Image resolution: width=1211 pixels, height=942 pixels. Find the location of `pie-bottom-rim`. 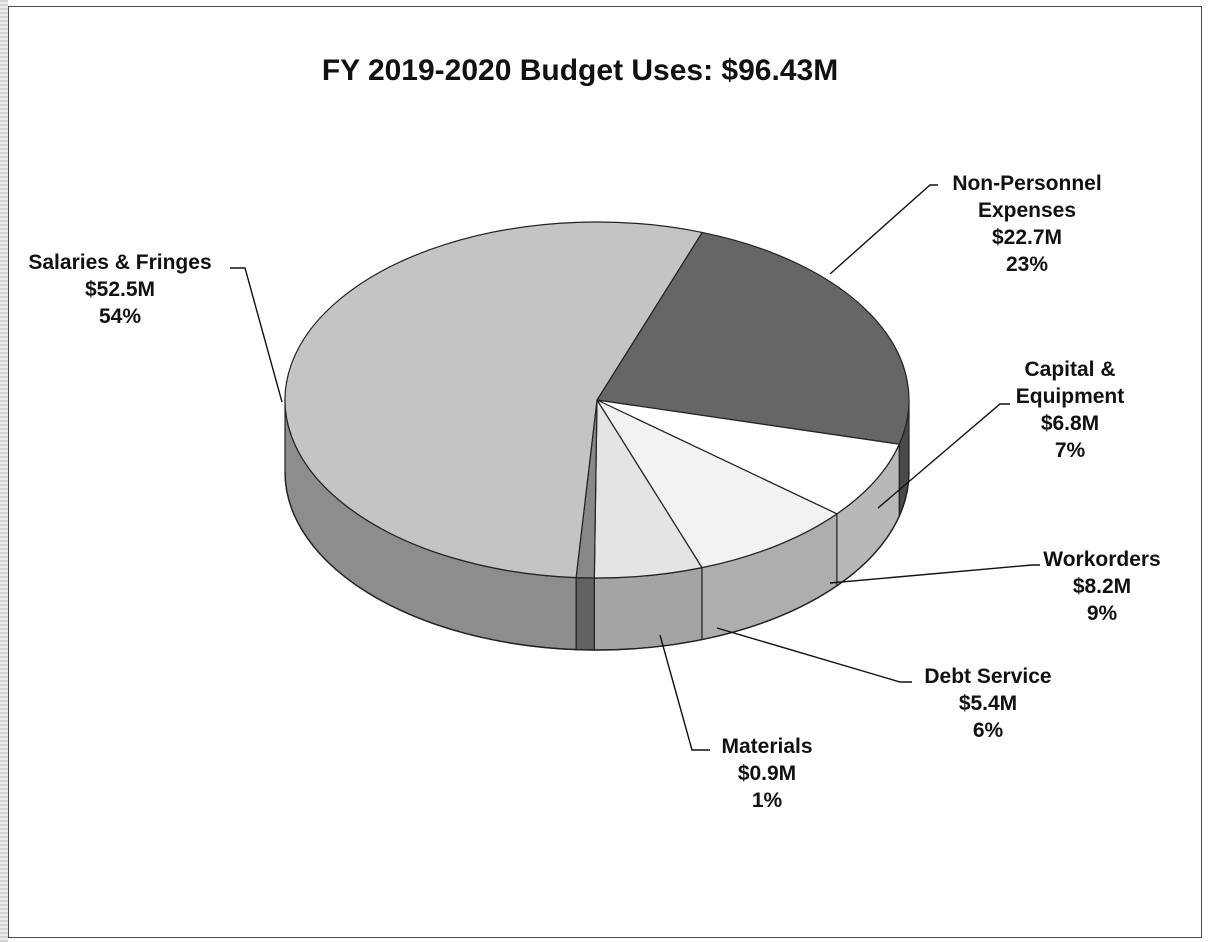

pie-bottom-rim is located at coordinates (597, 561).